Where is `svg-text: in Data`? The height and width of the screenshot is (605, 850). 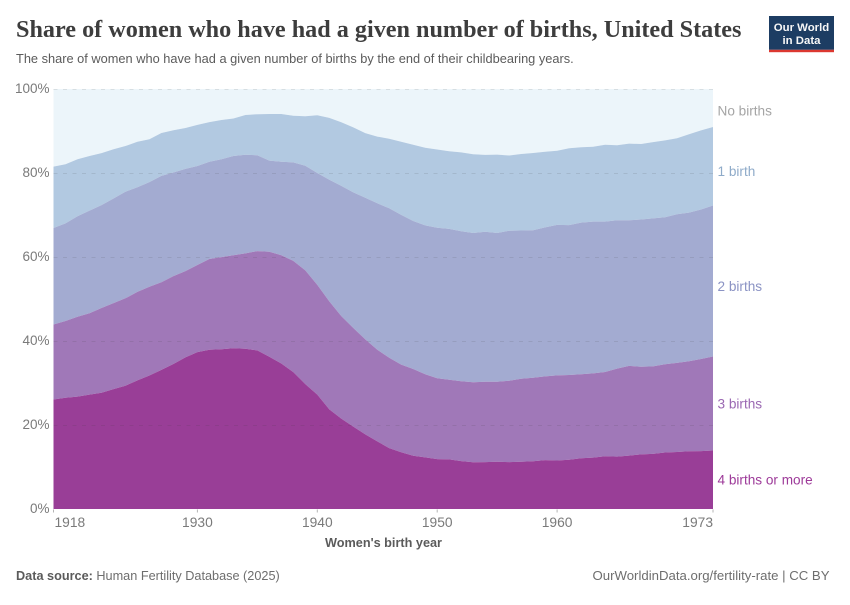
svg-text: in Data is located at coordinates (802, 41).